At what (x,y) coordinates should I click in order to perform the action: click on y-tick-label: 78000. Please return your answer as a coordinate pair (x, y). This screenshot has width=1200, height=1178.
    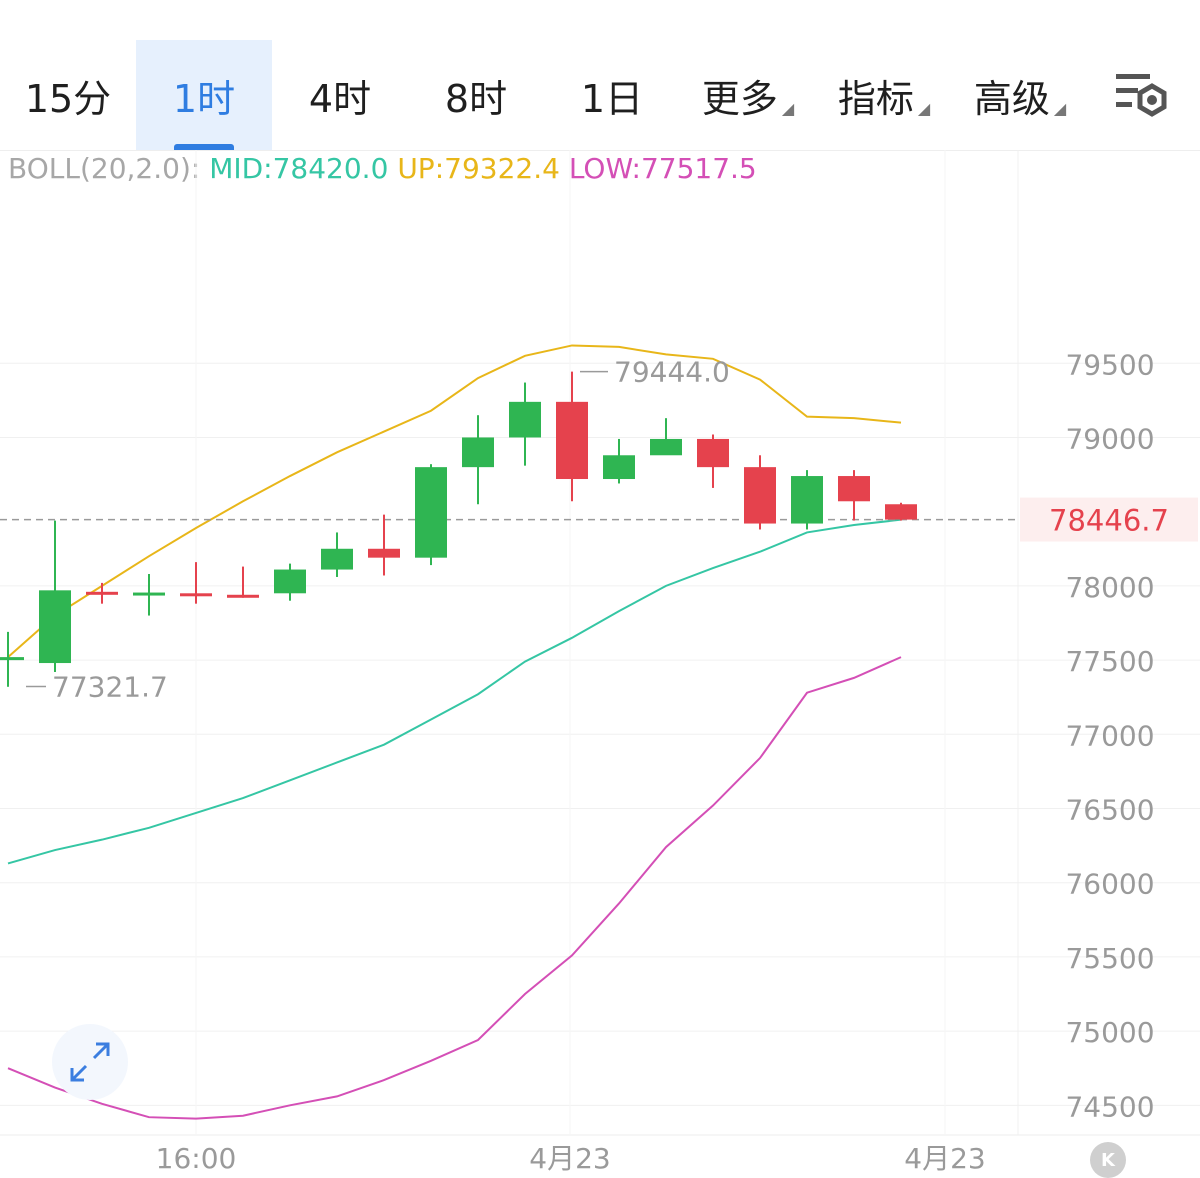
    Looking at the image, I should click on (1109, 587).